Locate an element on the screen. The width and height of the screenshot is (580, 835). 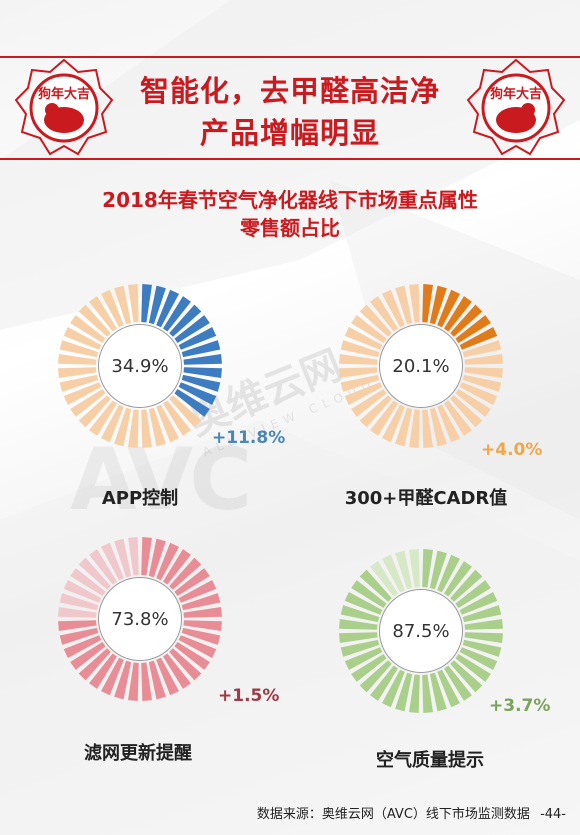
donut-chart-air-quality is located at coordinates (421, 631).